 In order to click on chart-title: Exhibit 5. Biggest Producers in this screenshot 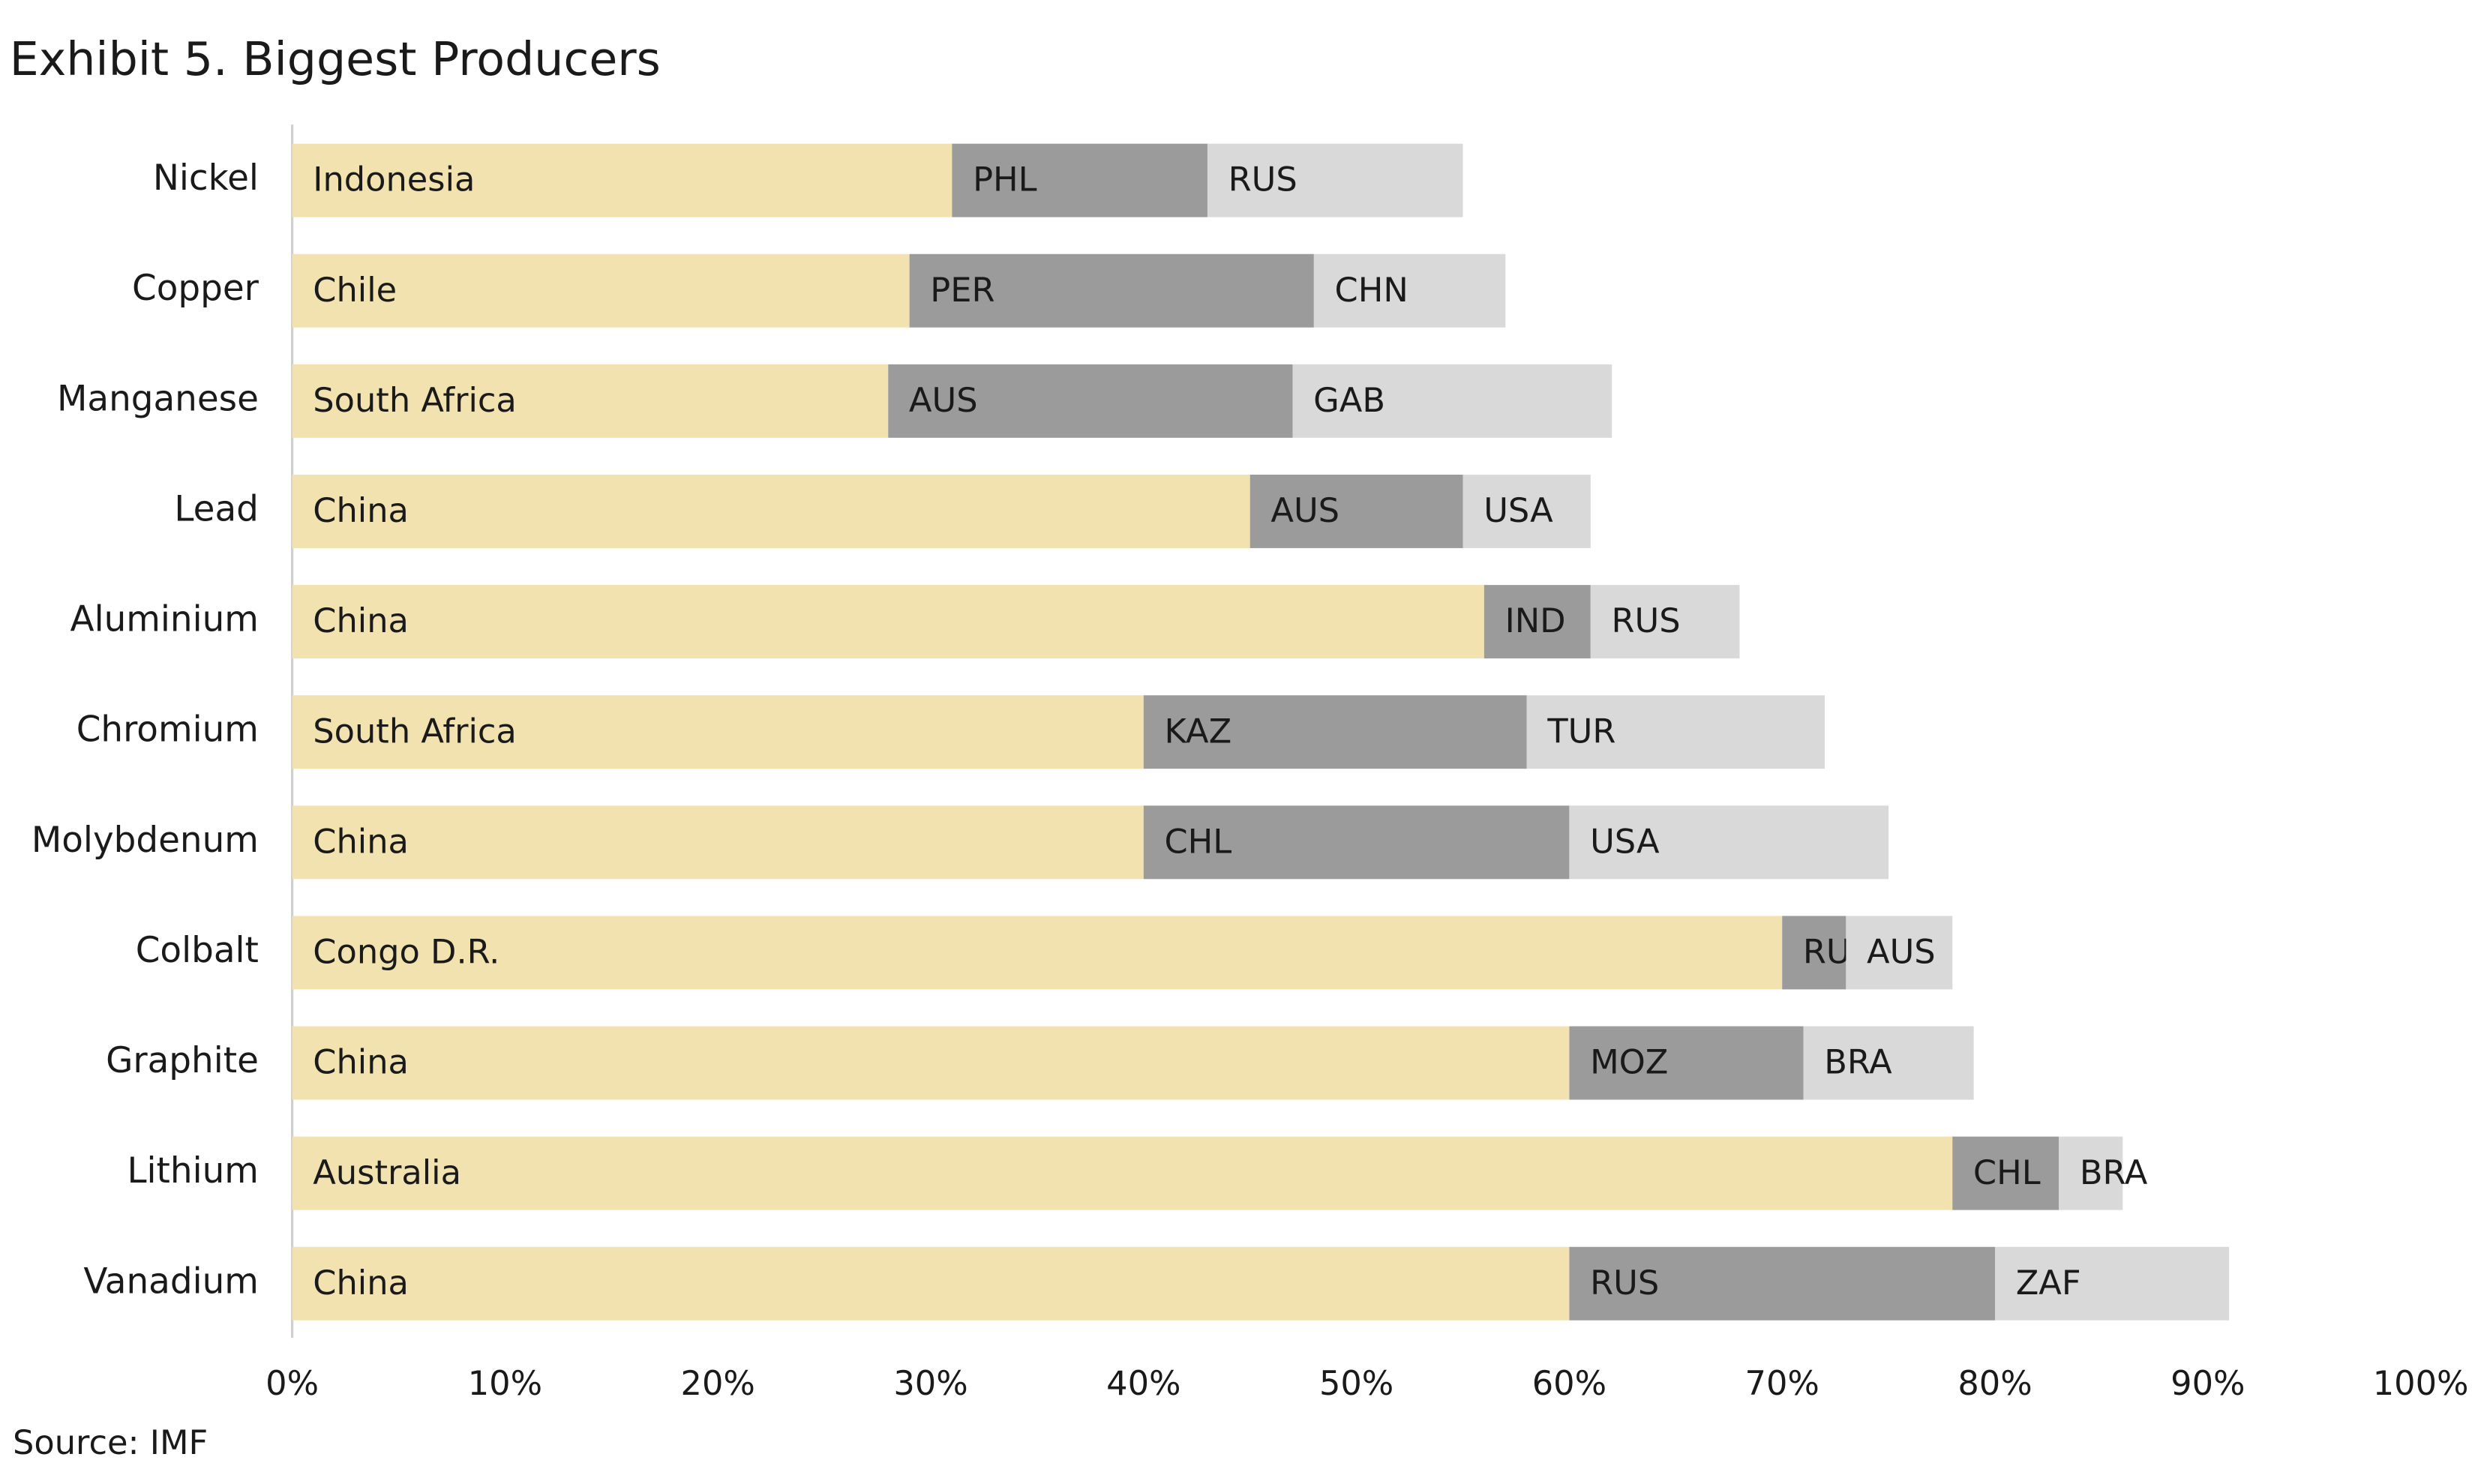, I will do `click(335, 59)`.